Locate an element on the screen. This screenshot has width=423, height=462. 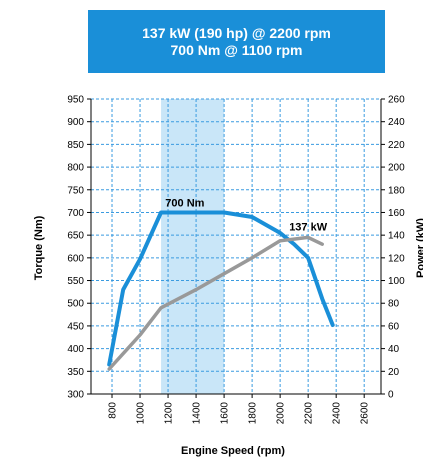
y-tick-label: 850 is located at coordinates (75, 145).